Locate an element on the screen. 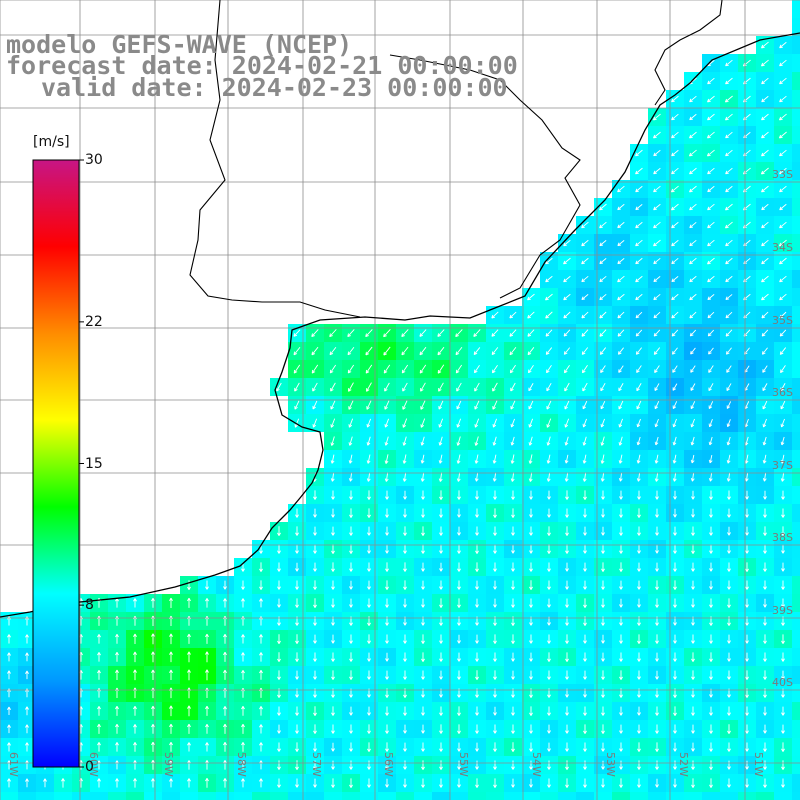 The image size is (800, 800). longitude-label: 56W is located at coordinates (388, 764).